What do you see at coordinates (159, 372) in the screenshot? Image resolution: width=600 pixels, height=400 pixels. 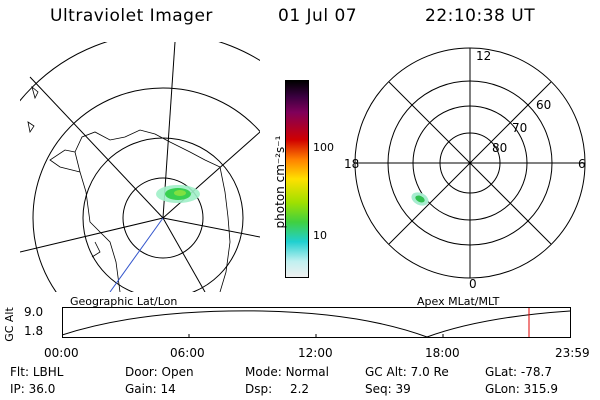 I see `status-door: Door: Open` at bounding box center [159, 372].